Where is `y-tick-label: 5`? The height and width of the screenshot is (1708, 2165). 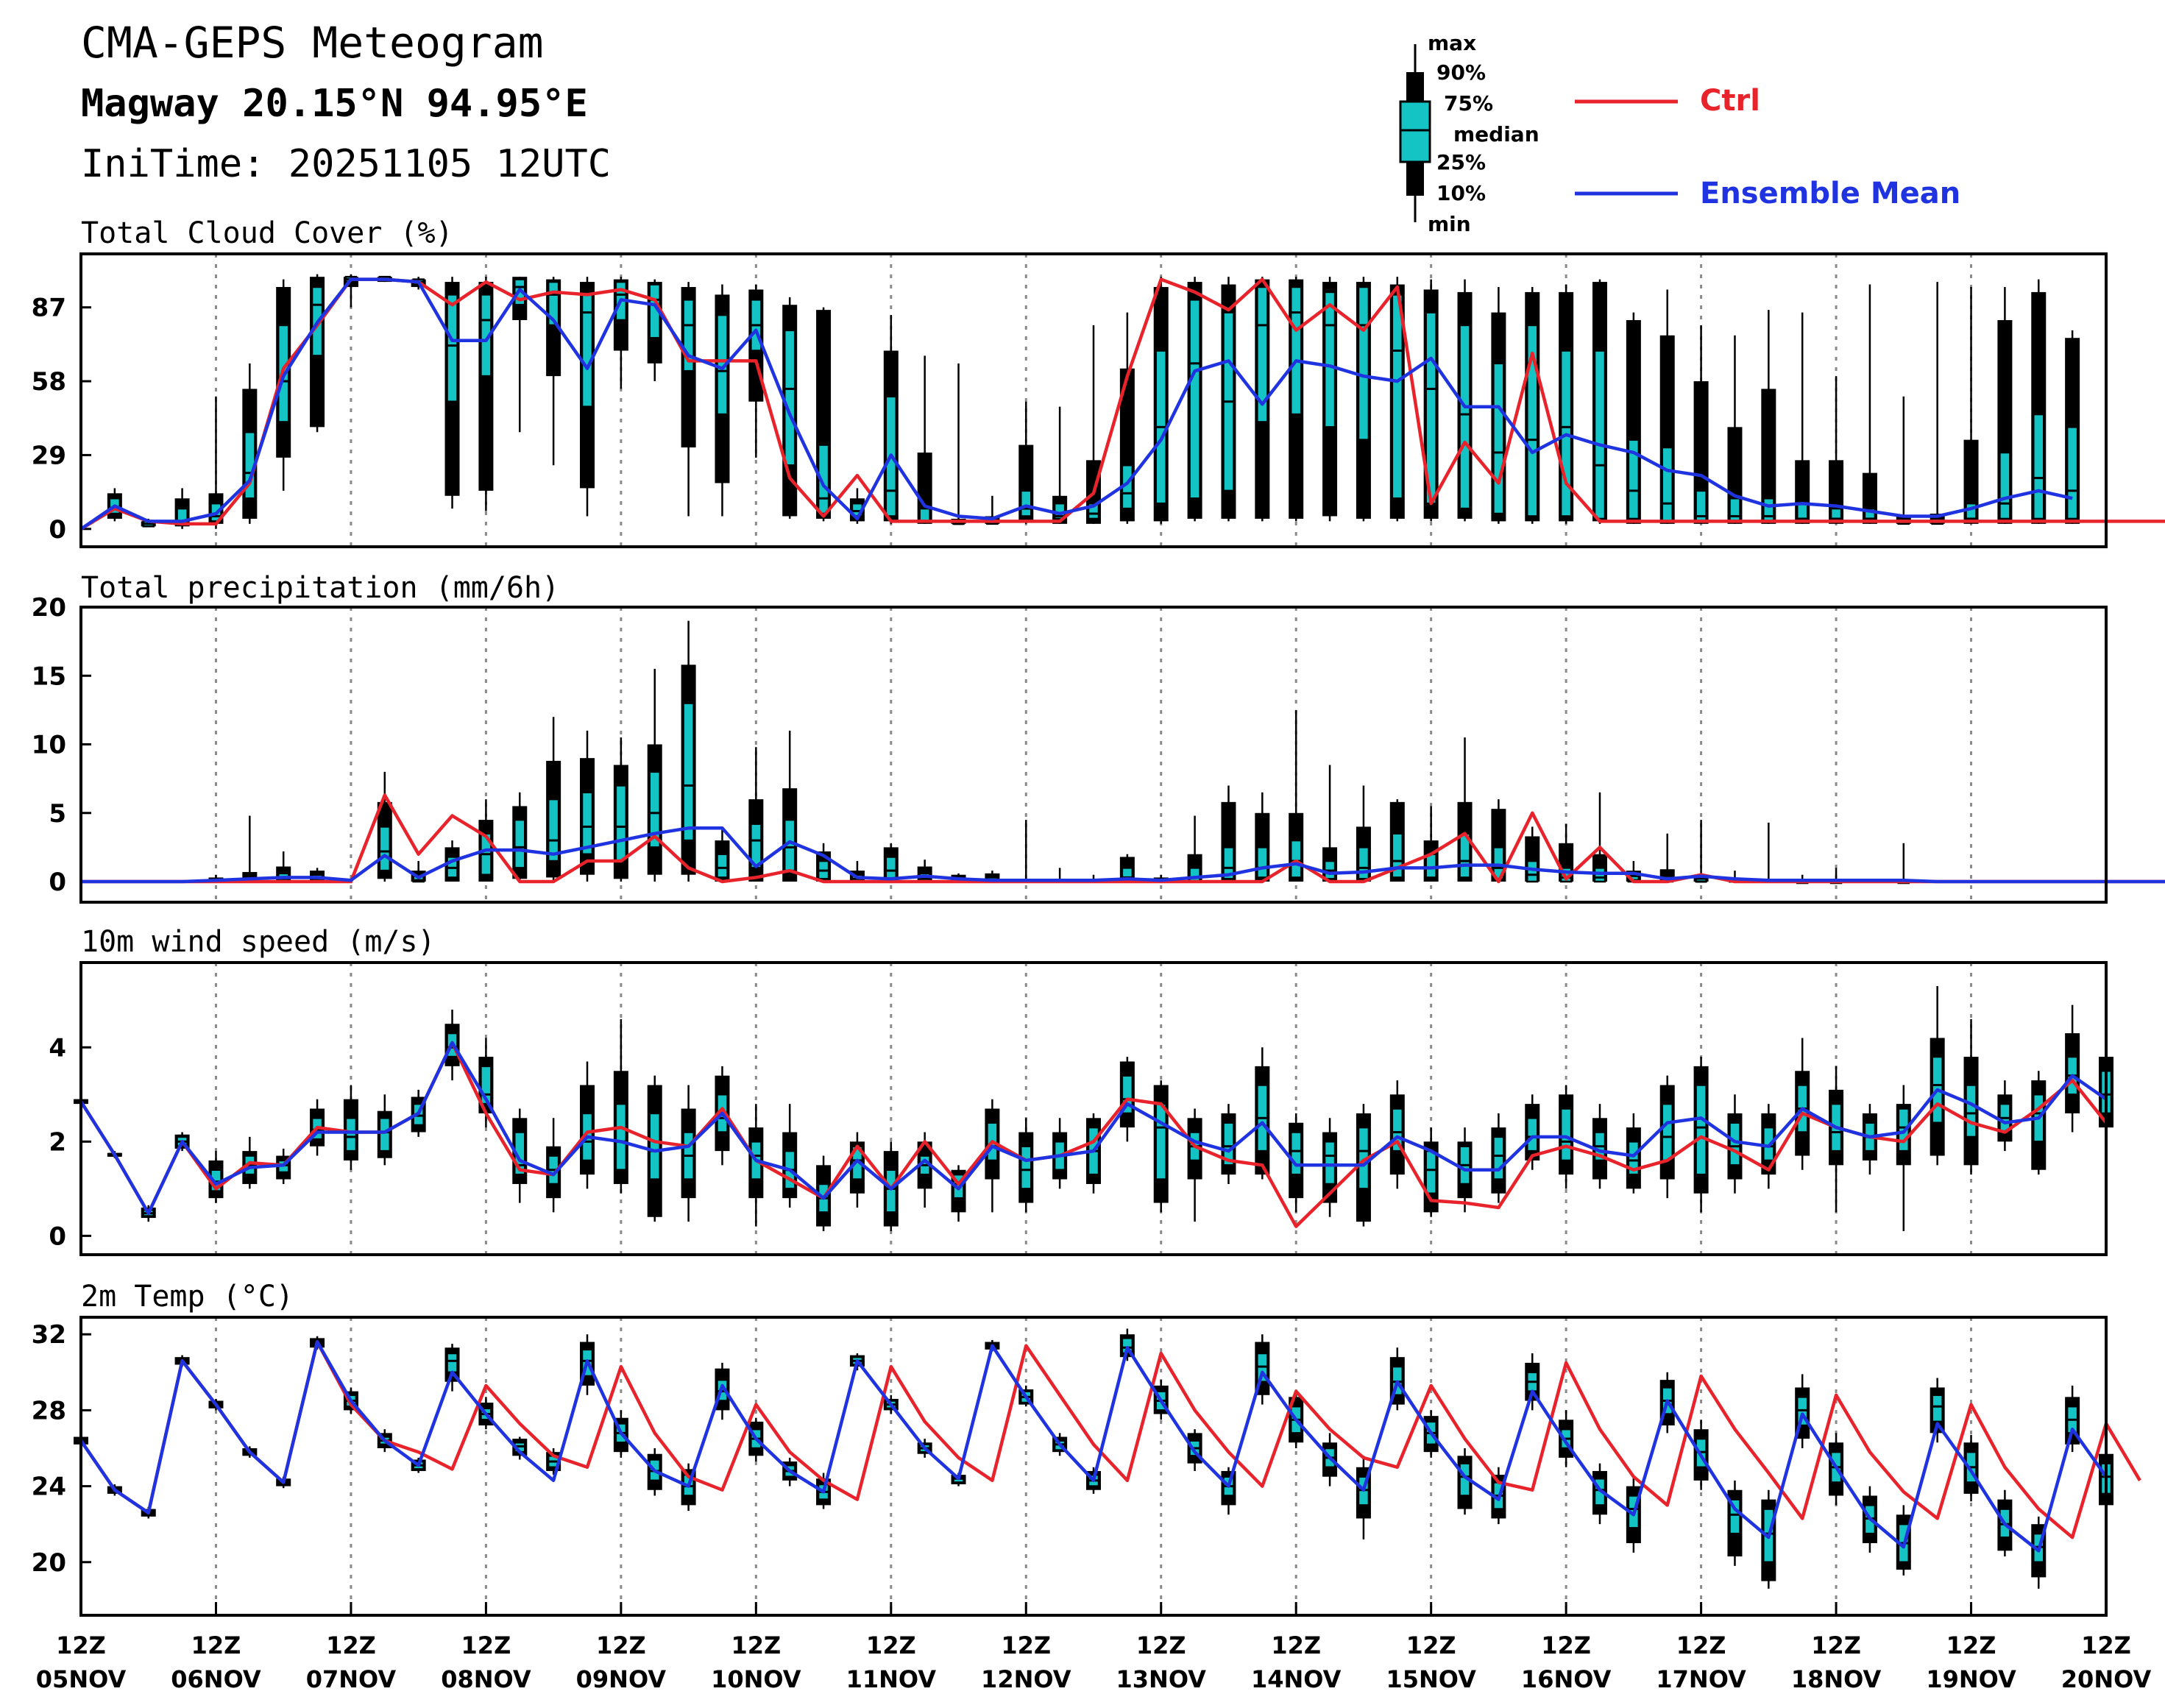 y-tick-label: 5 is located at coordinates (57, 814).